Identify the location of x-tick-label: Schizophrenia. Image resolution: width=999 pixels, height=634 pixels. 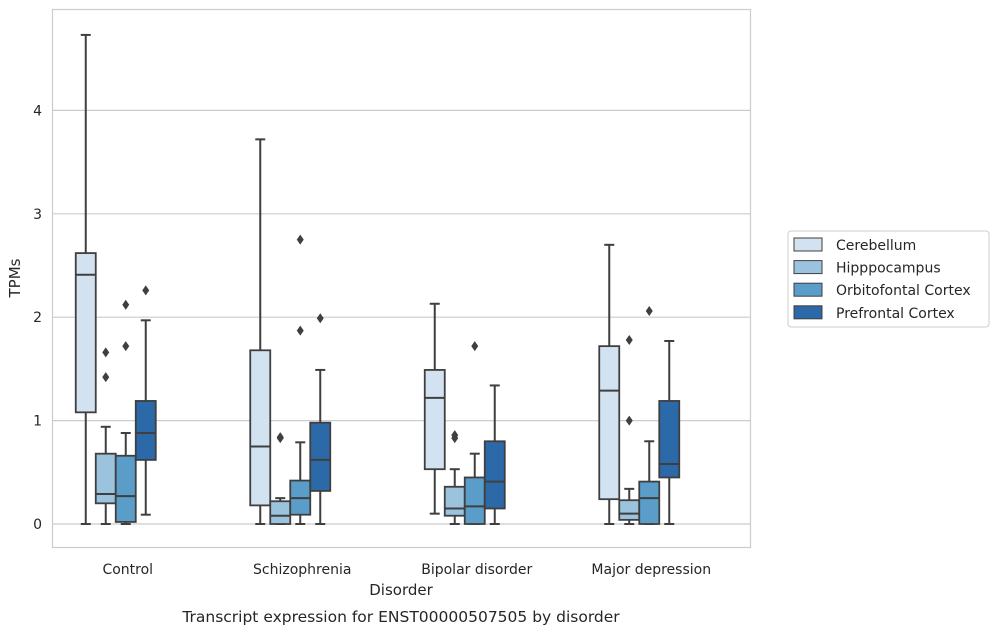
(302, 570).